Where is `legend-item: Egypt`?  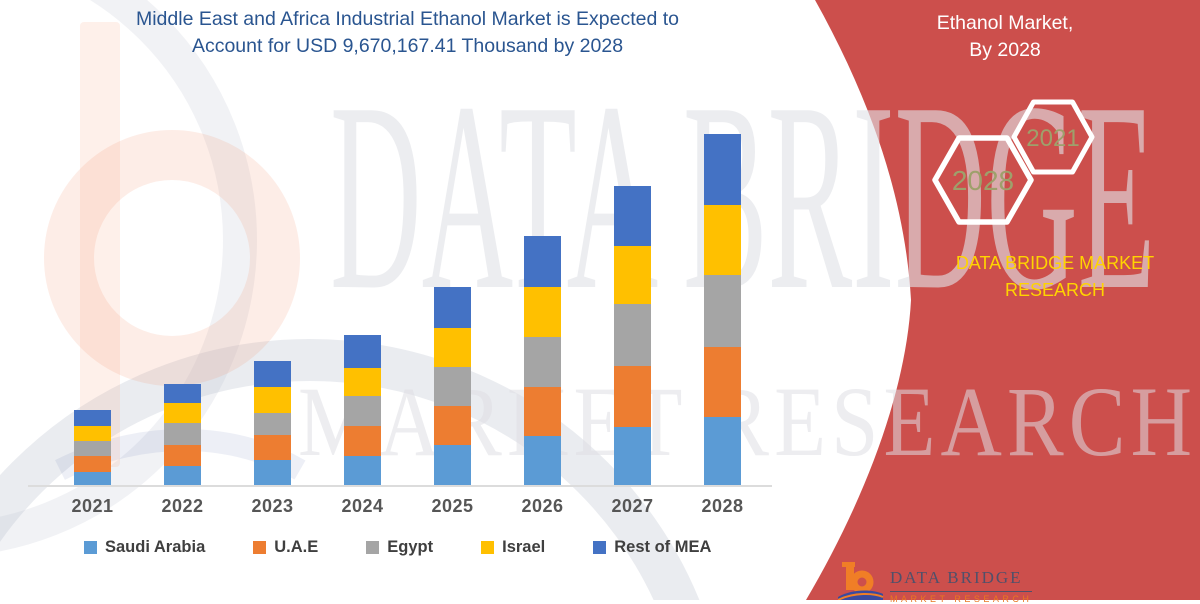
legend-item: Egypt is located at coordinates (399, 547).